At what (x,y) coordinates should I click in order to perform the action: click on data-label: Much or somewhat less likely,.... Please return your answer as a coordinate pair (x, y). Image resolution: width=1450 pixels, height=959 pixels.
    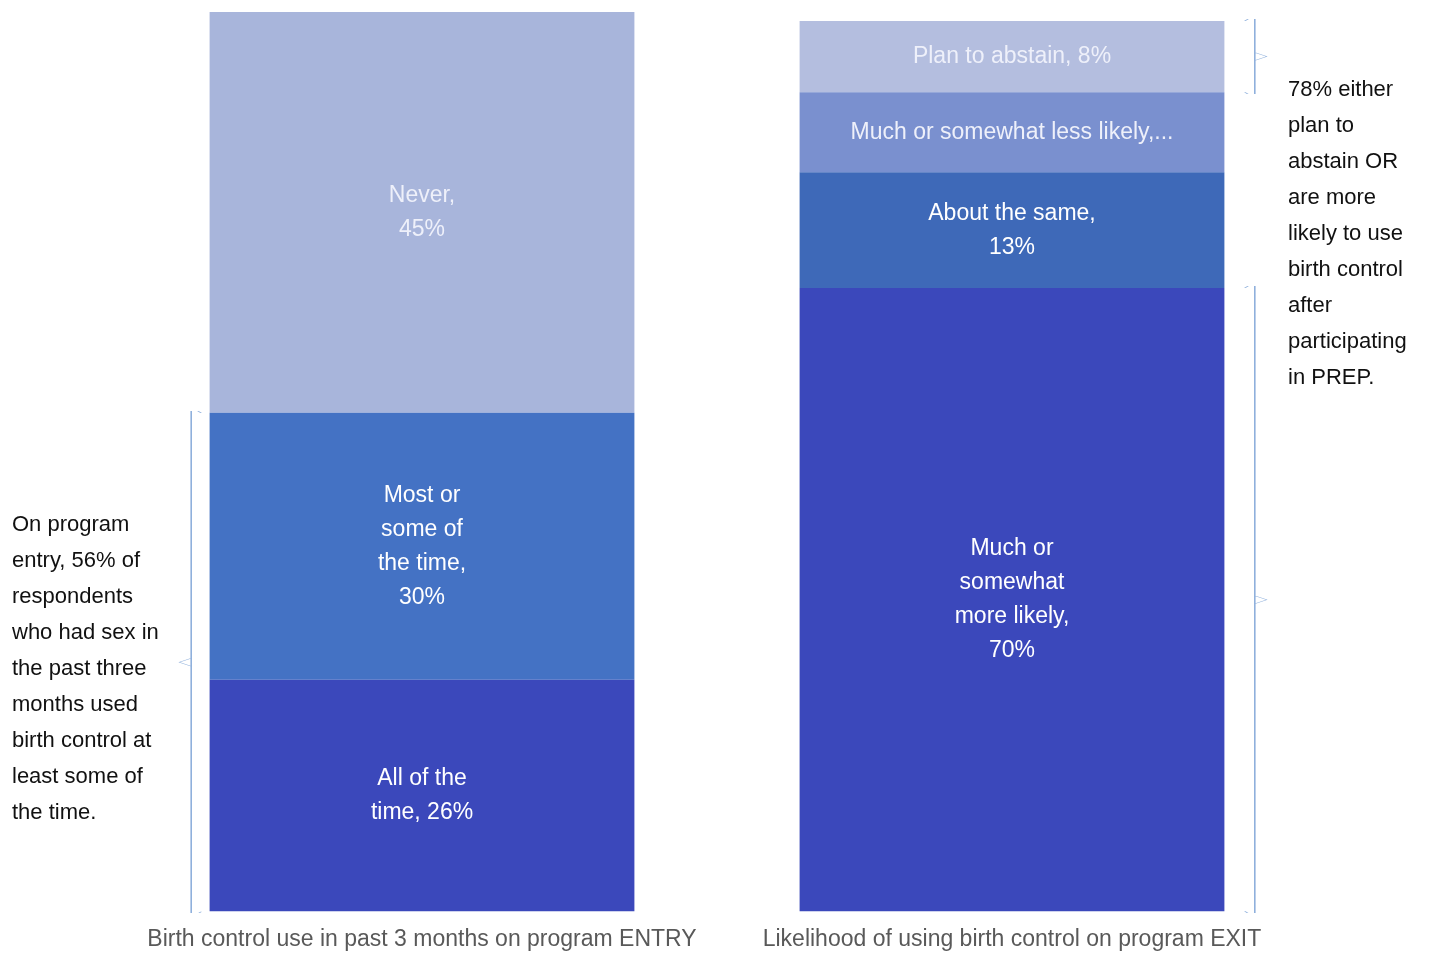
    Looking at the image, I should click on (1012, 130).